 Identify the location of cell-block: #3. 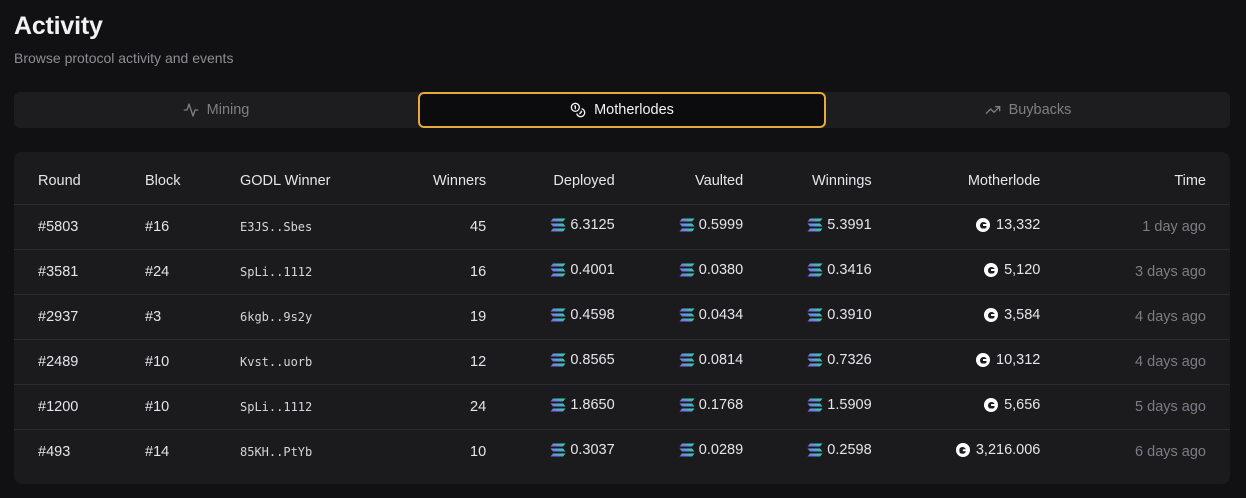
(192, 317).